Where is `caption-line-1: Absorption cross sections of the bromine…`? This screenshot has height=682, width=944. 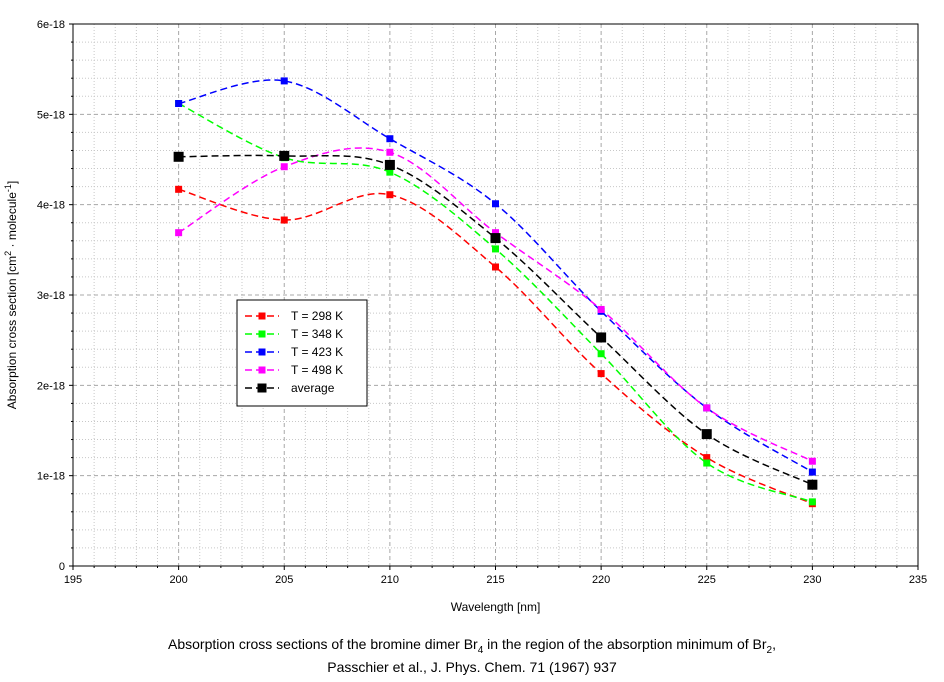
caption-line-1: Absorption cross sections of the bromine… is located at coordinates (472, 646).